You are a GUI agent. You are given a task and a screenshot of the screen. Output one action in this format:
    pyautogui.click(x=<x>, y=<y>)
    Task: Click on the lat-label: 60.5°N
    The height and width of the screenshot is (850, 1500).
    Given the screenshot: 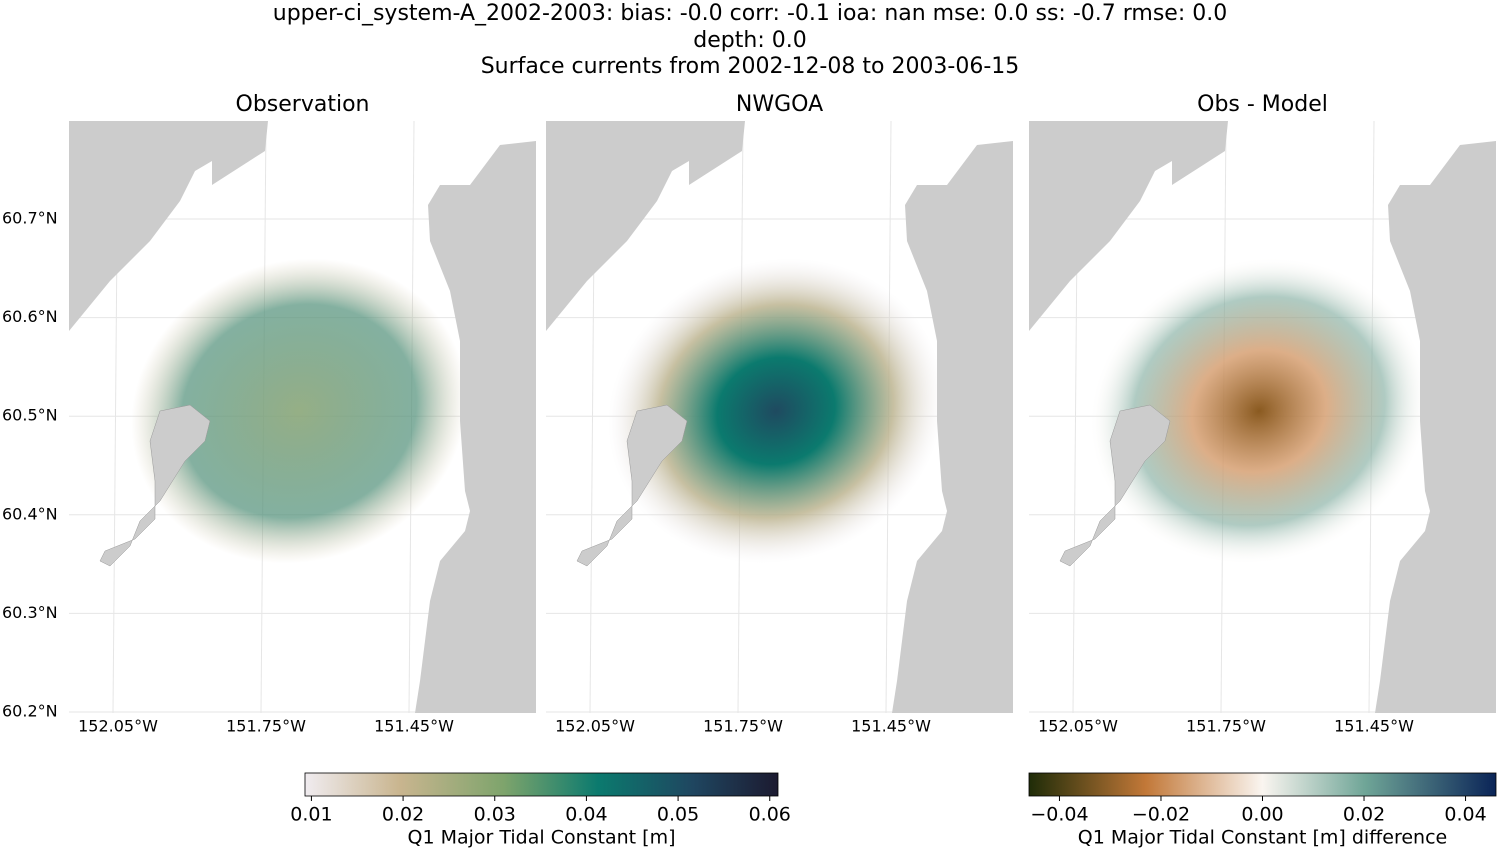 What is the action you would take?
    pyautogui.click(x=30, y=415)
    